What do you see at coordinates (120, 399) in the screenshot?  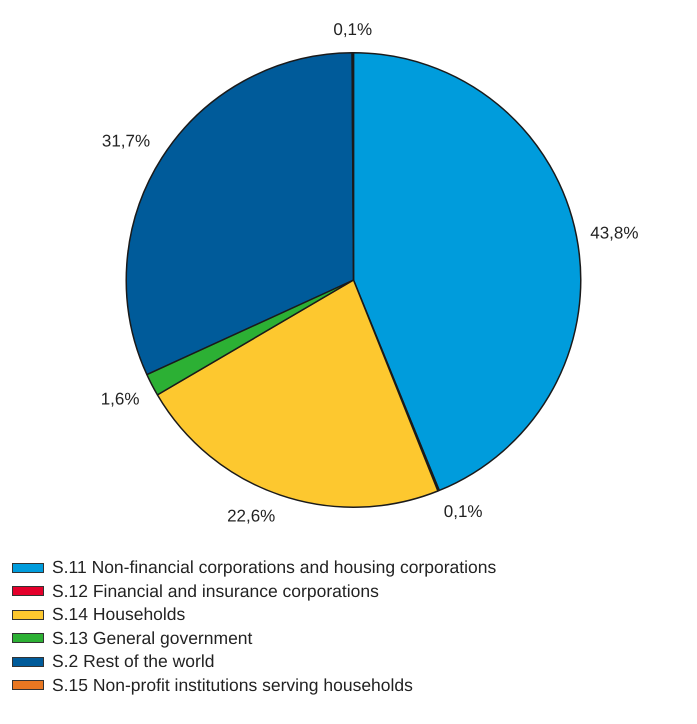 I see `data-label: 1,6%` at bounding box center [120, 399].